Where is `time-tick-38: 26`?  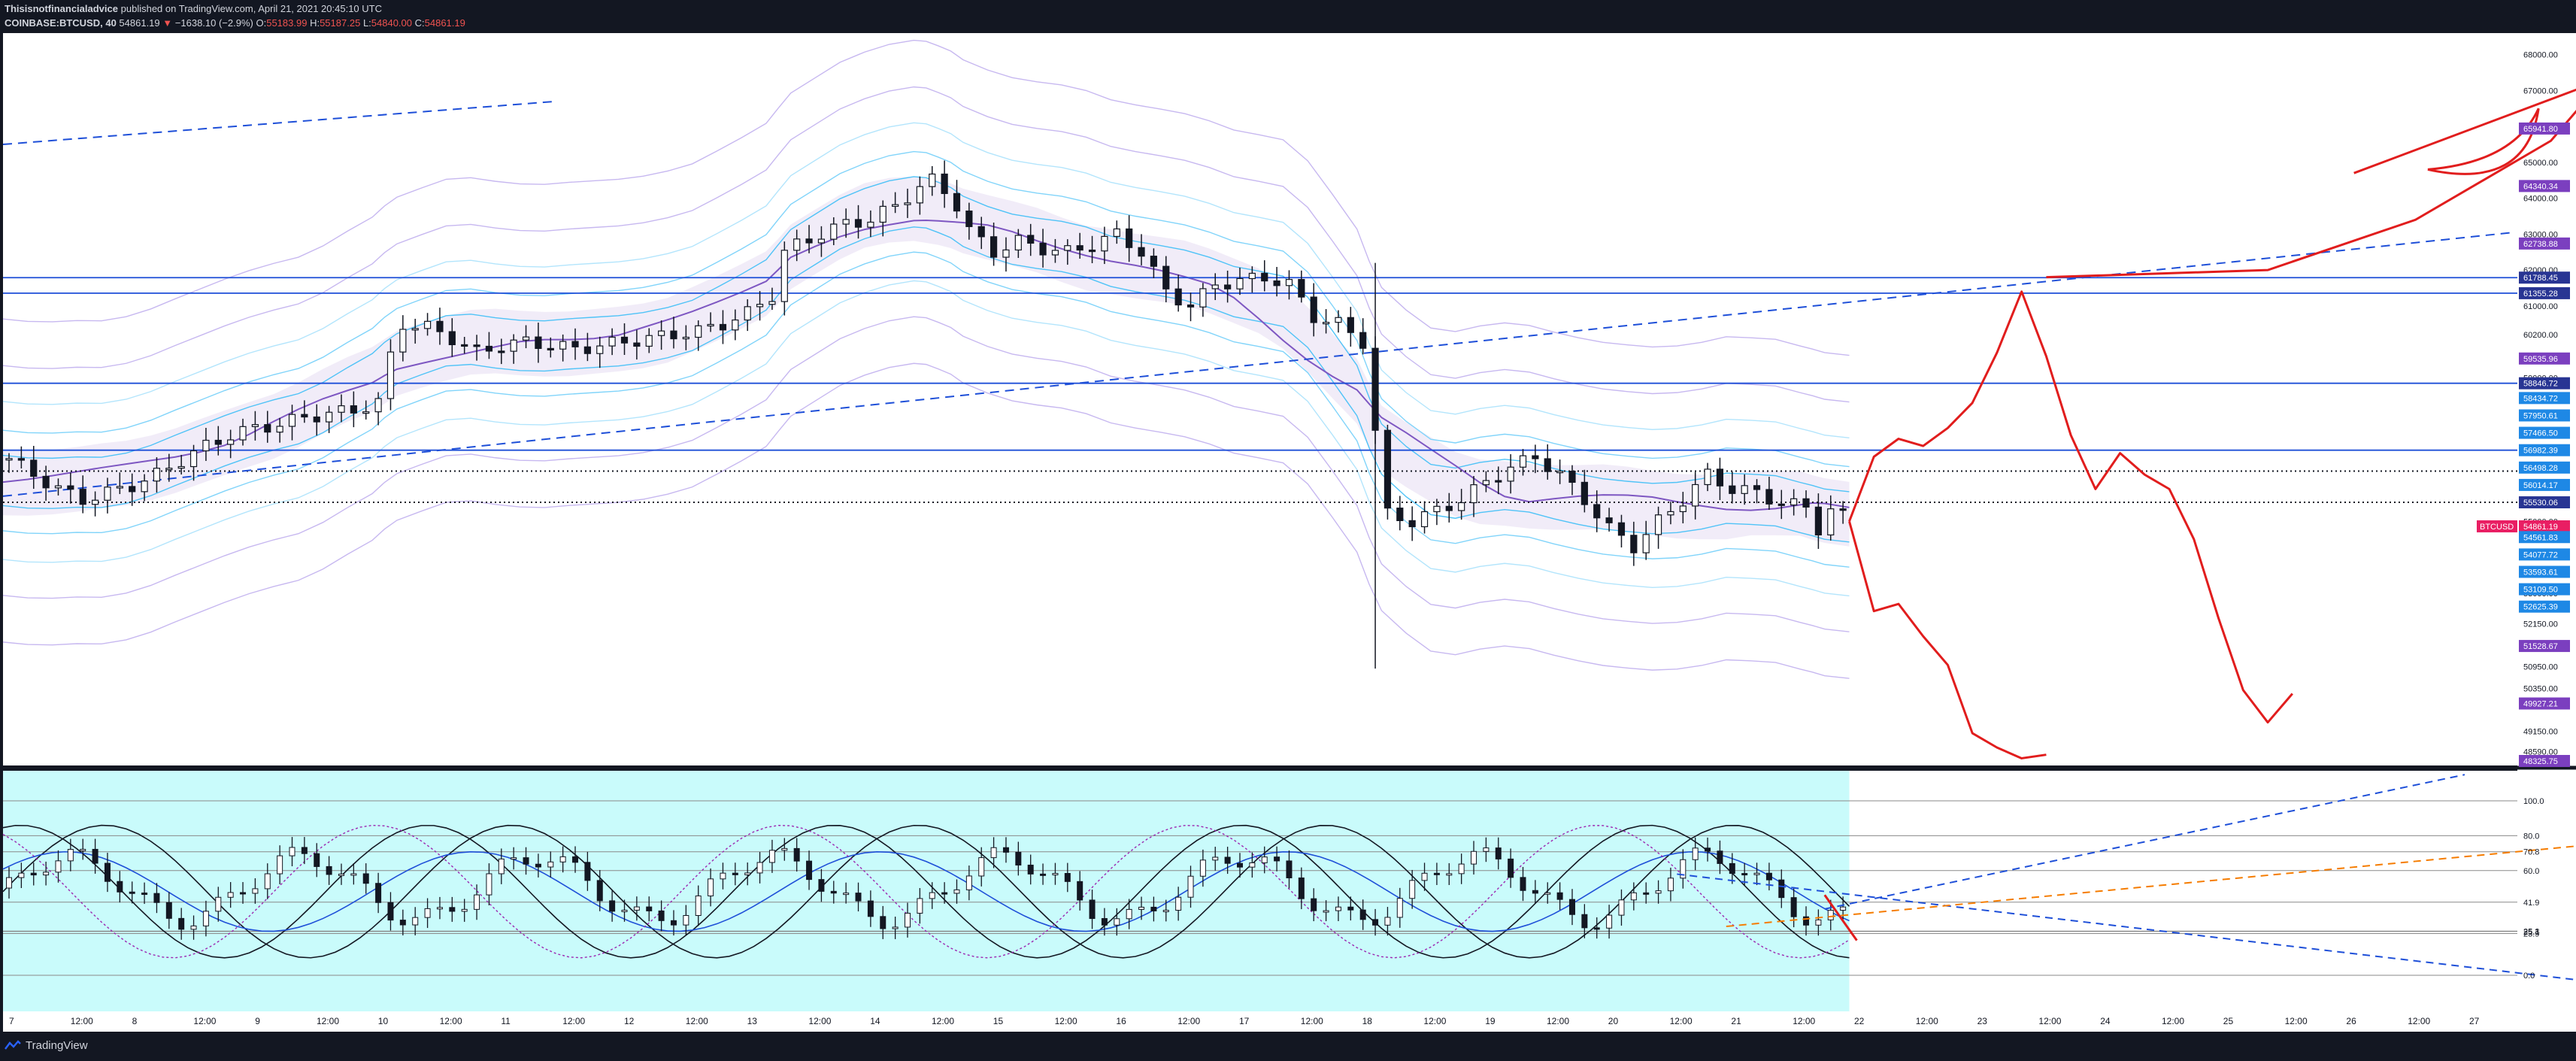
time-tick-38: 26 is located at coordinates (2351, 1021).